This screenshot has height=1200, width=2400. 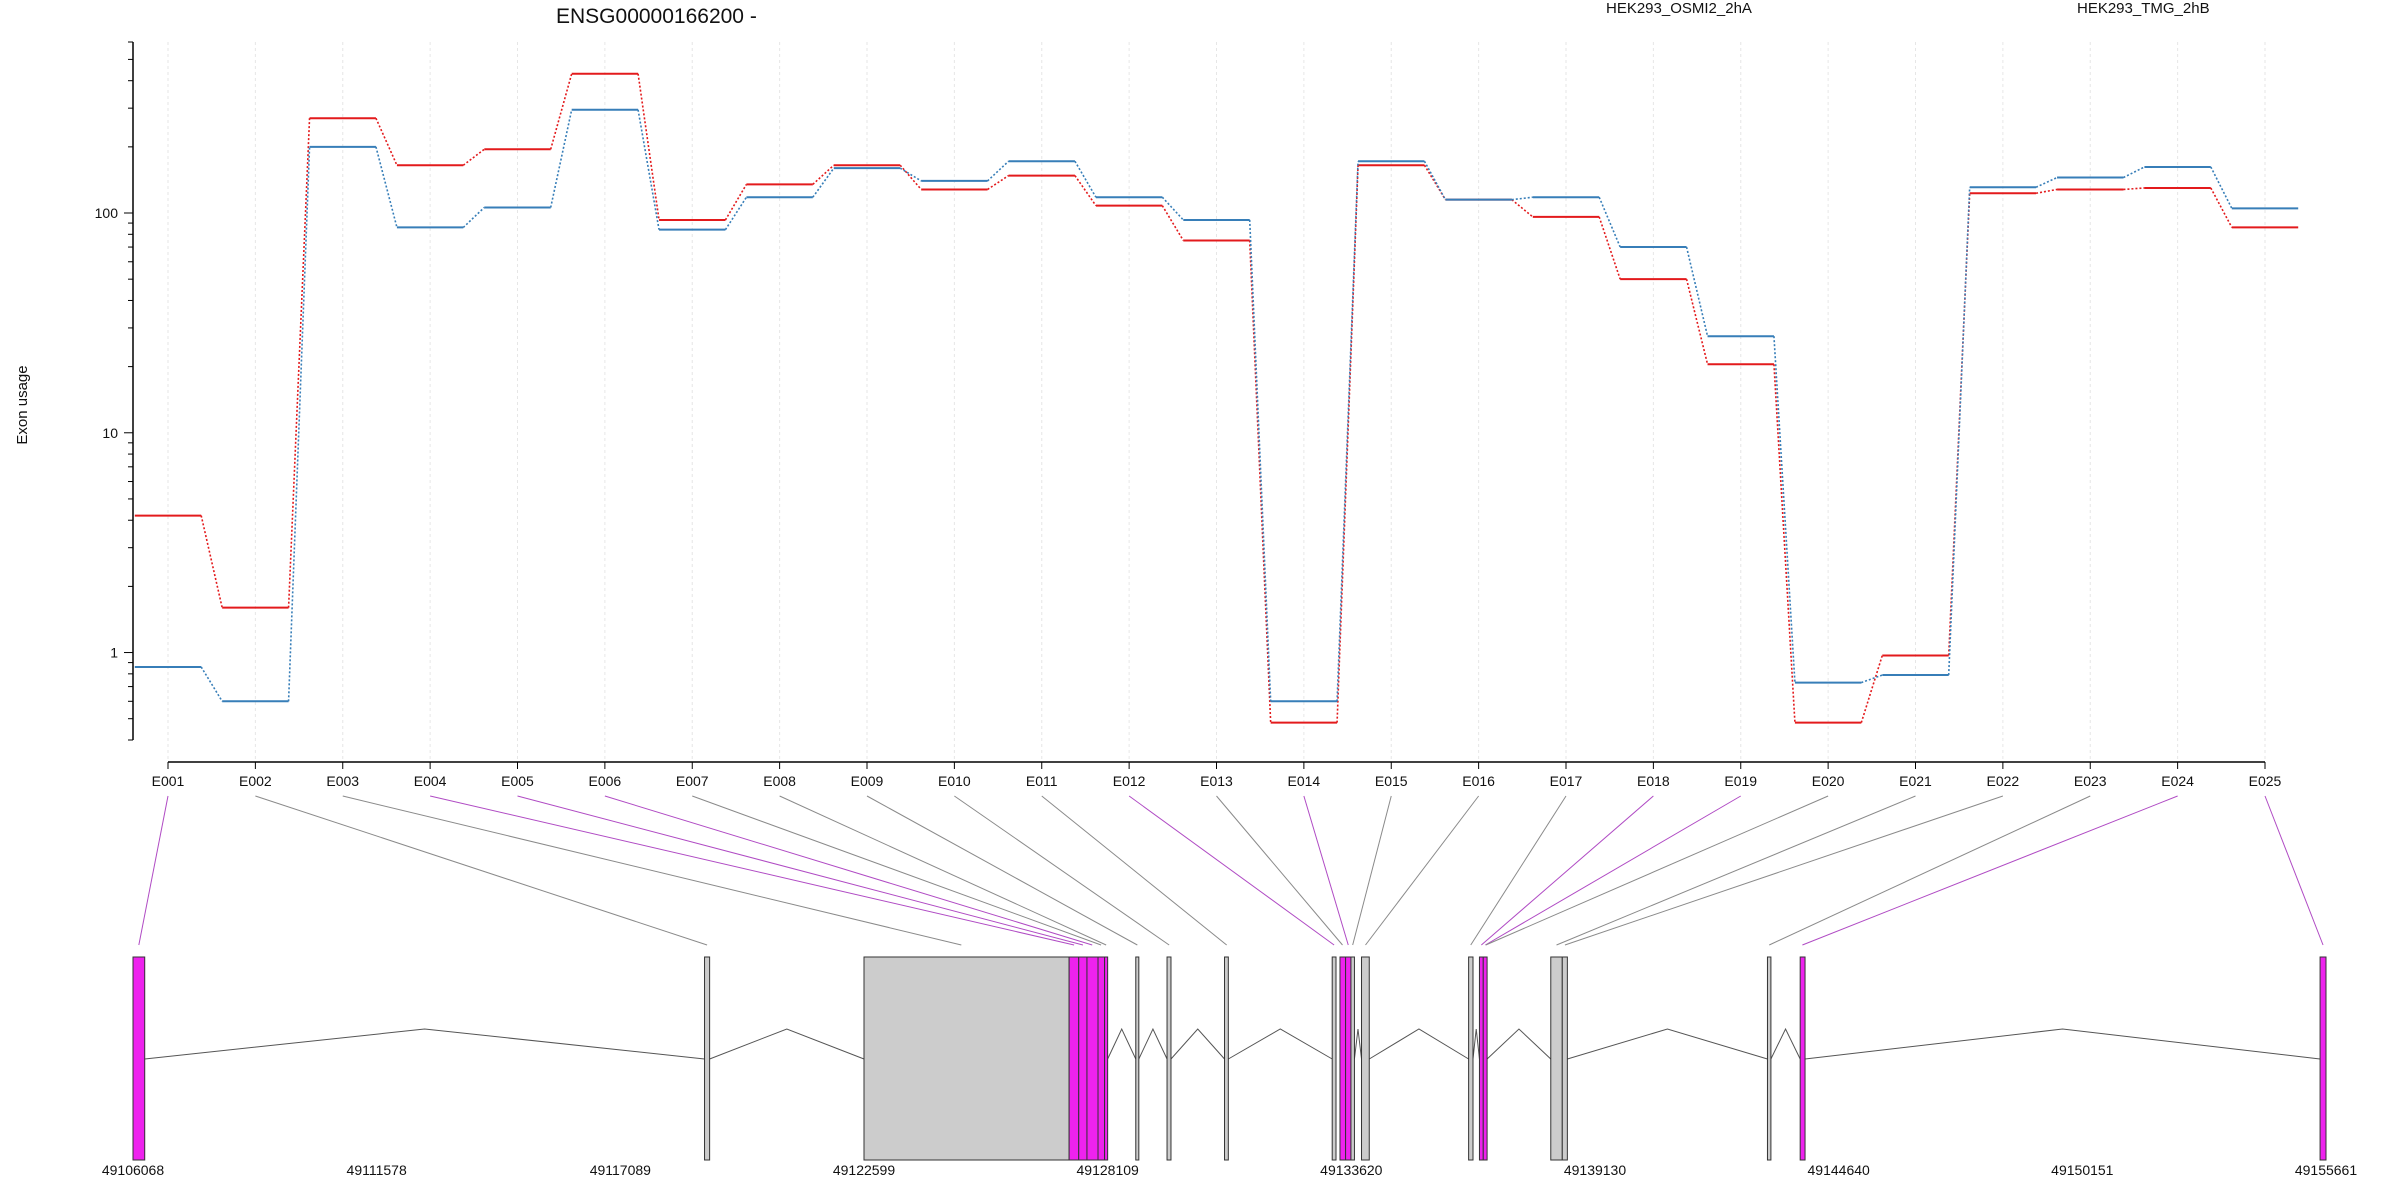 What do you see at coordinates (779, 781) in the screenshot?
I see `x-tick-label-e008: E008` at bounding box center [779, 781].